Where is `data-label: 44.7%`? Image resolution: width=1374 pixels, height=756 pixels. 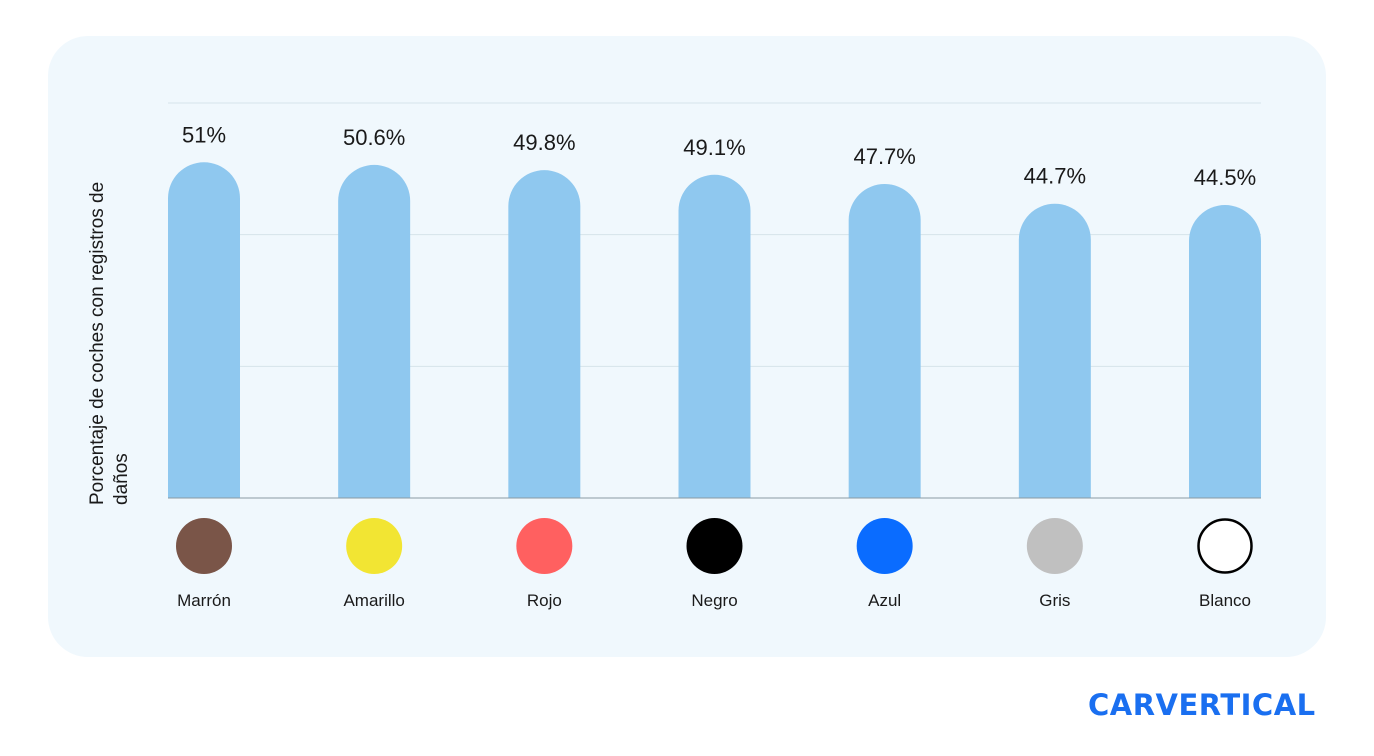 data-label: 44.7% is located at coordinates (1055, 176).